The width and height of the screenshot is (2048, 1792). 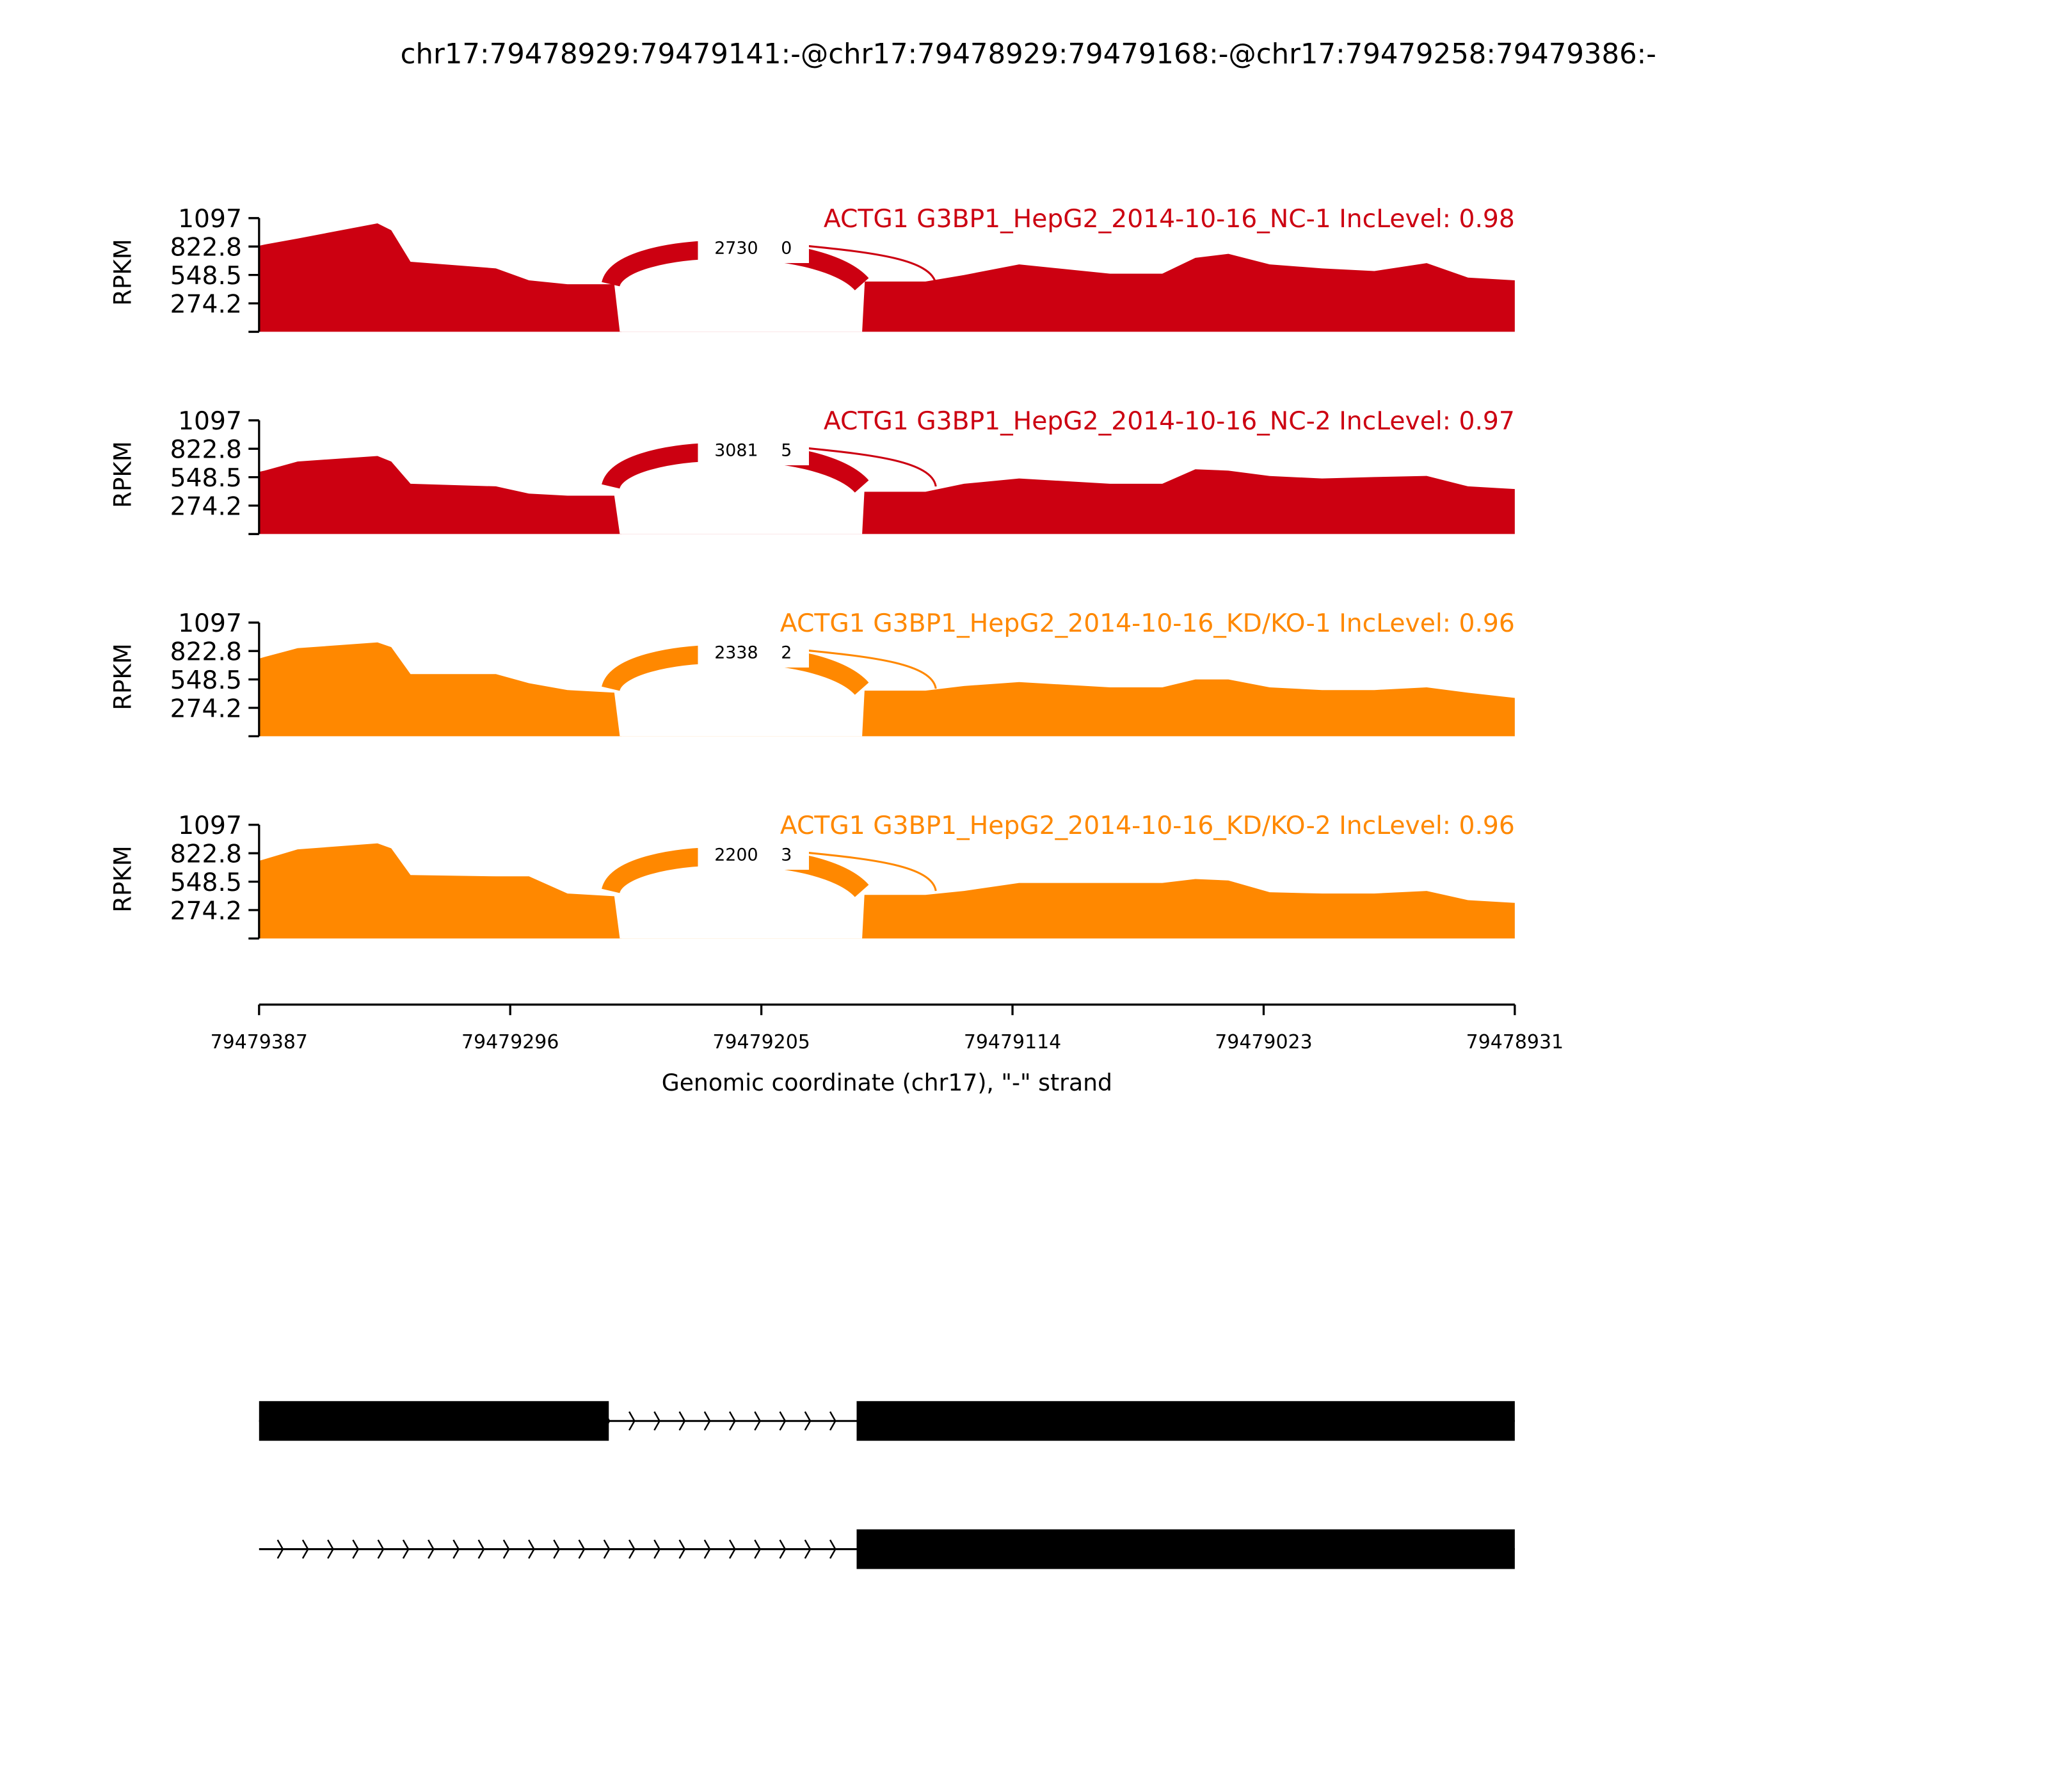 What do you see at coordinates (786, 249) in the screenshot?
I see `skipping-count-label: 0` at bounding box center [786, 249].